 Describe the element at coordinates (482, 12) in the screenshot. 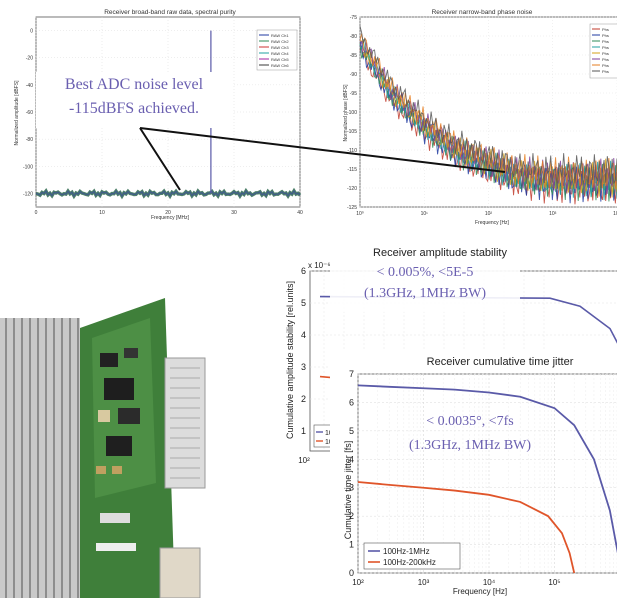

I see `phase-noise-title: Receiver narrow-band phase noise` at that location.